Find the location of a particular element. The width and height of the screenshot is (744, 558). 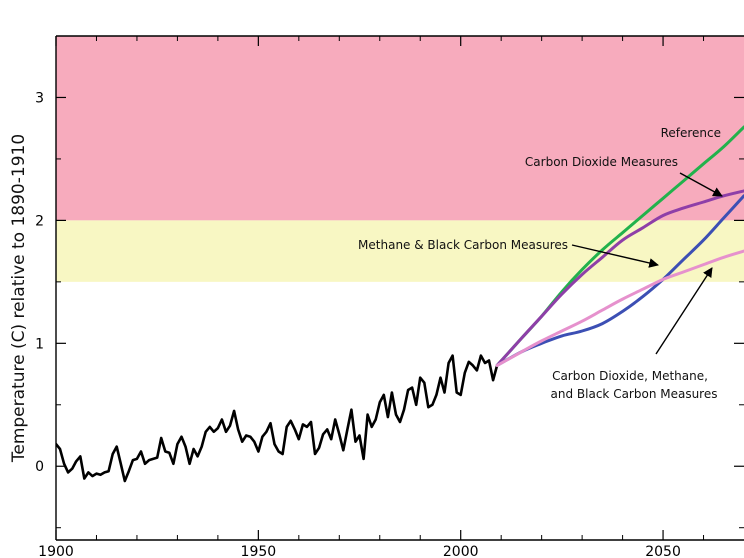

annotation-reference: Reference is located at coordinates (691, 133).